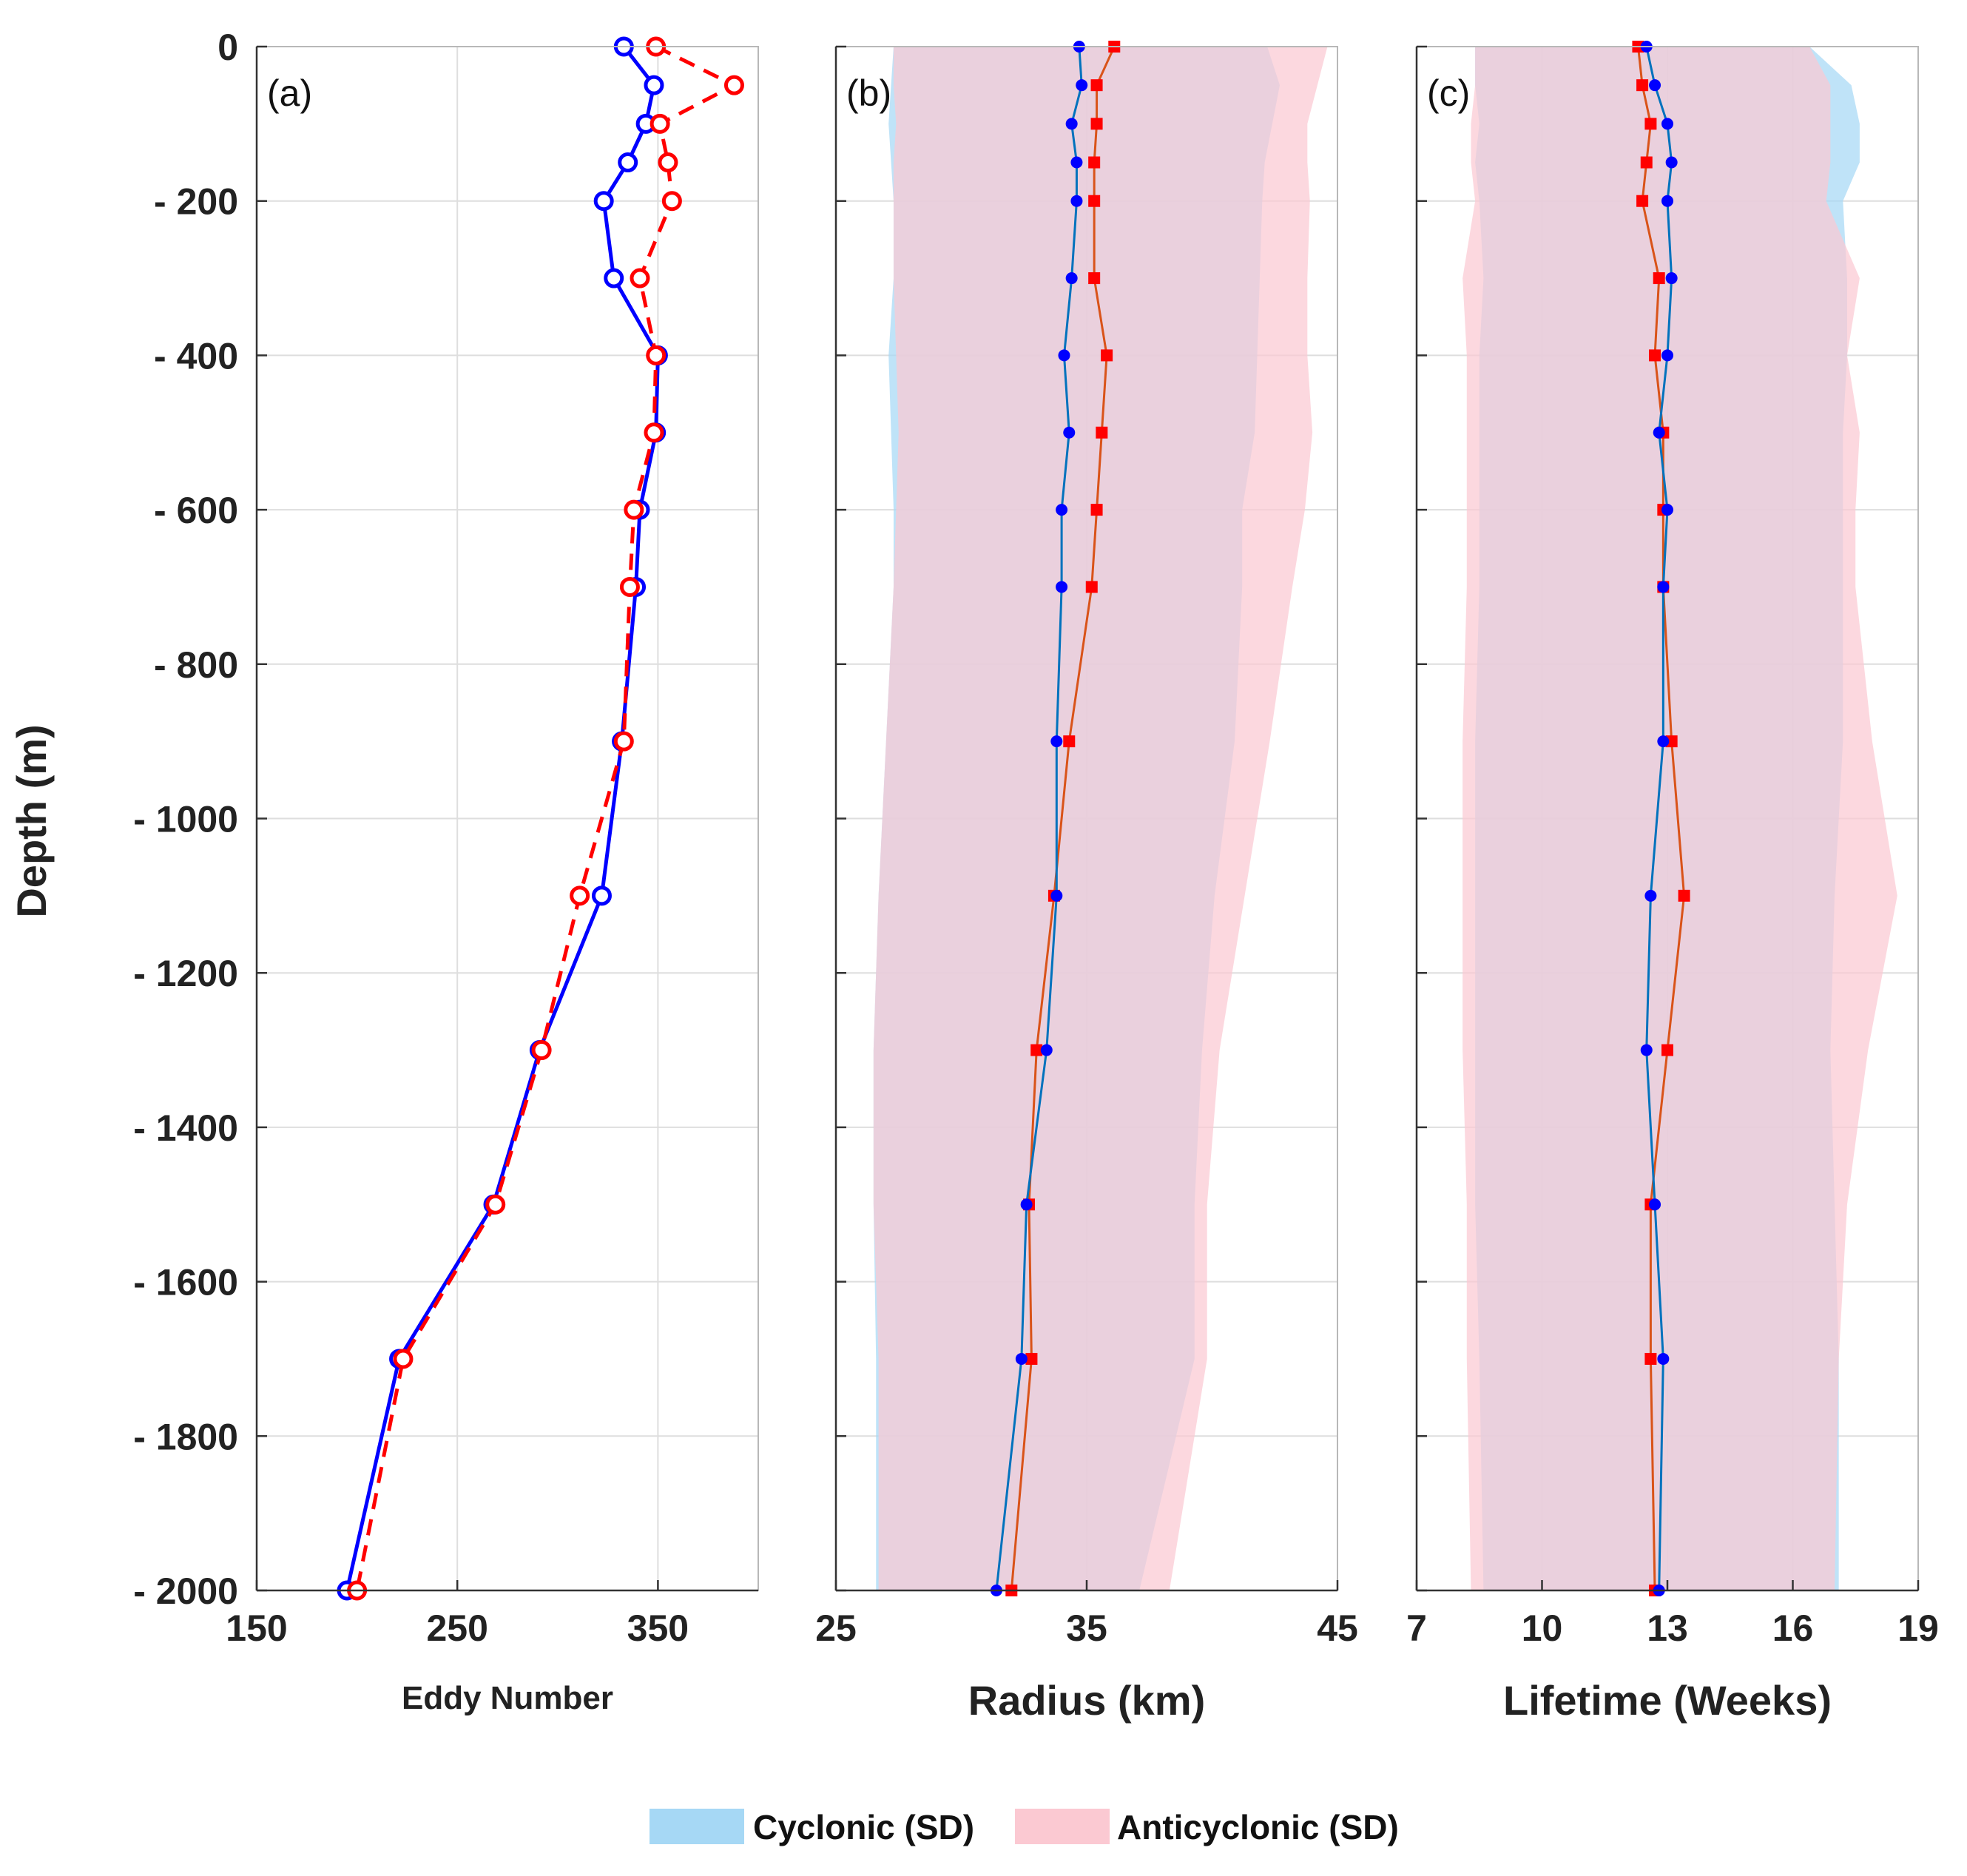 This screenshot has width=1967, height=1876. I want to click on legend: Cyclonic (SD) Anticyclonic (SD), so click(1024, 1827).